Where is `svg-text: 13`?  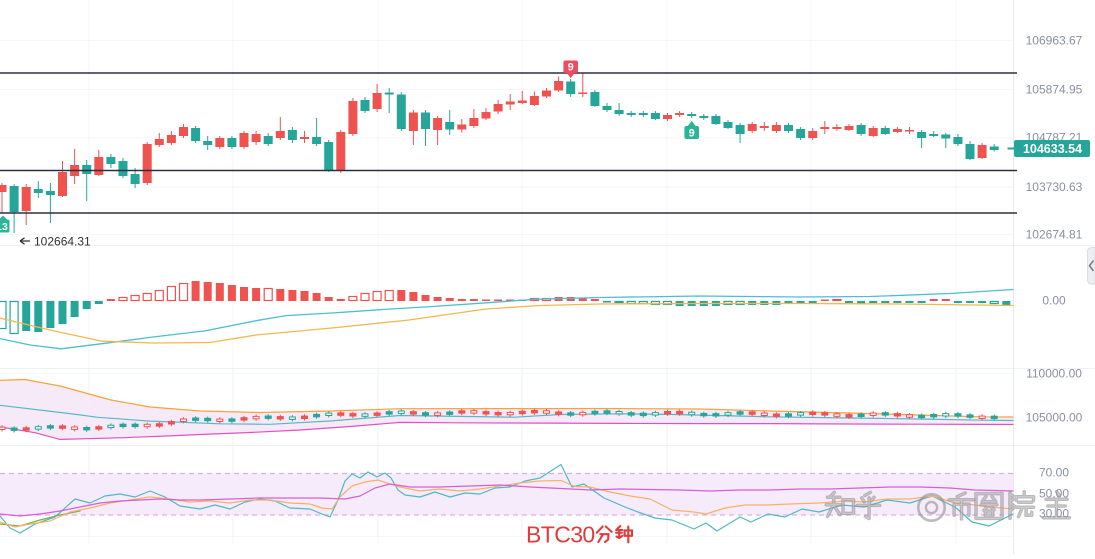 svg-text: 13 is located at coordinates (4, 227).